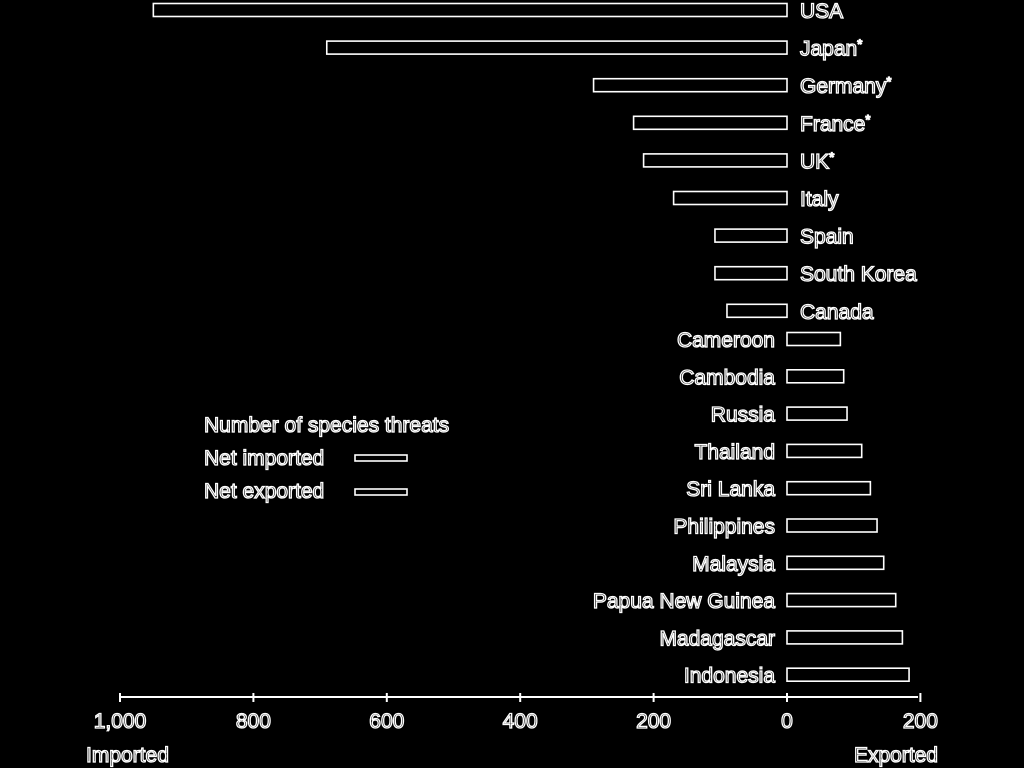  I want to click on legend-title: Number of species threats, so click(326, 425).